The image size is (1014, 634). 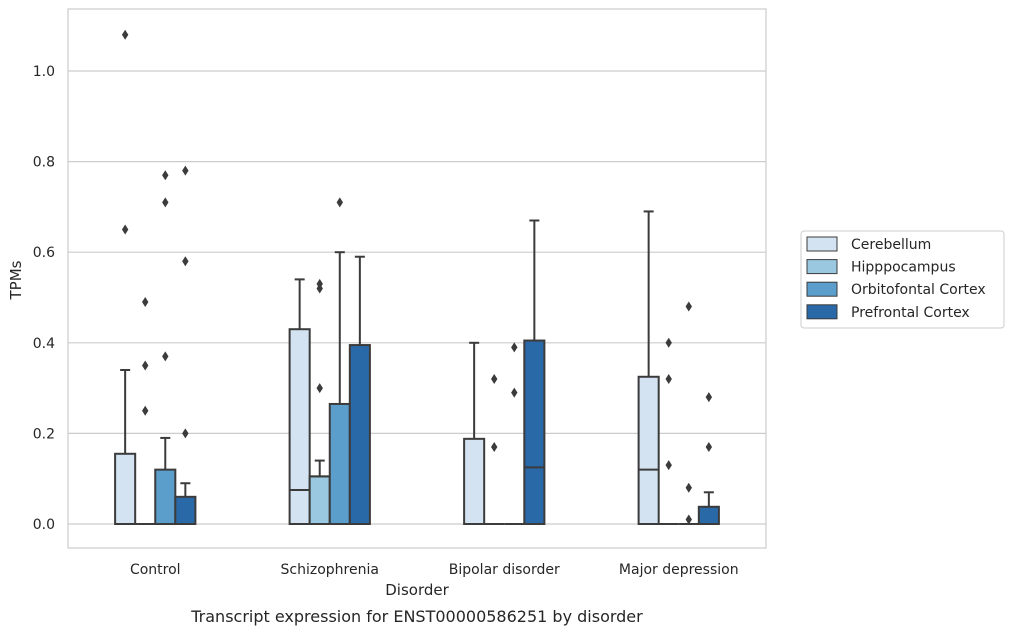 I want to click on y-tick-label: 0.4, so click(x=44, y=344).